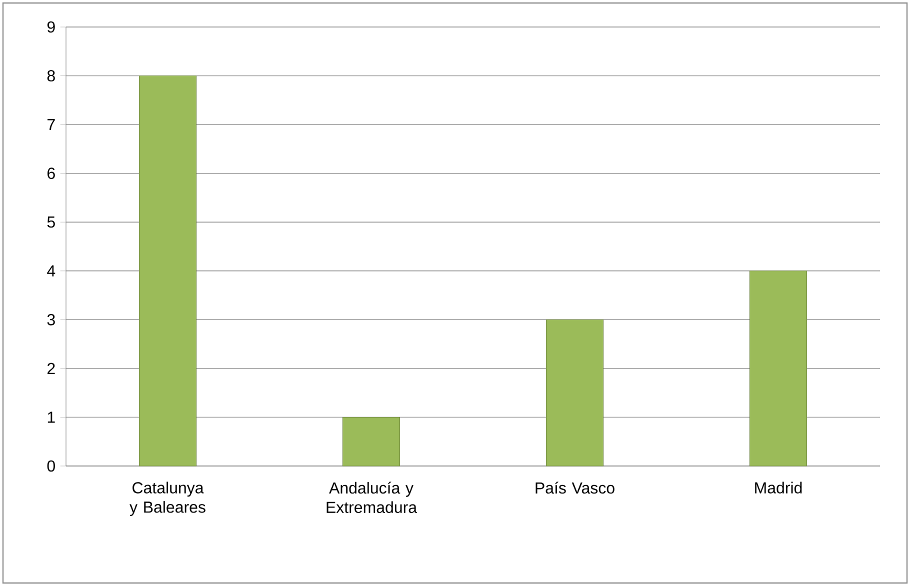 Image resolution: width=910 pixels, height=586 pixels. Describe the element at coordinates (51, 76) in the screenshot. I see `y-tick-label: 8` at that location.